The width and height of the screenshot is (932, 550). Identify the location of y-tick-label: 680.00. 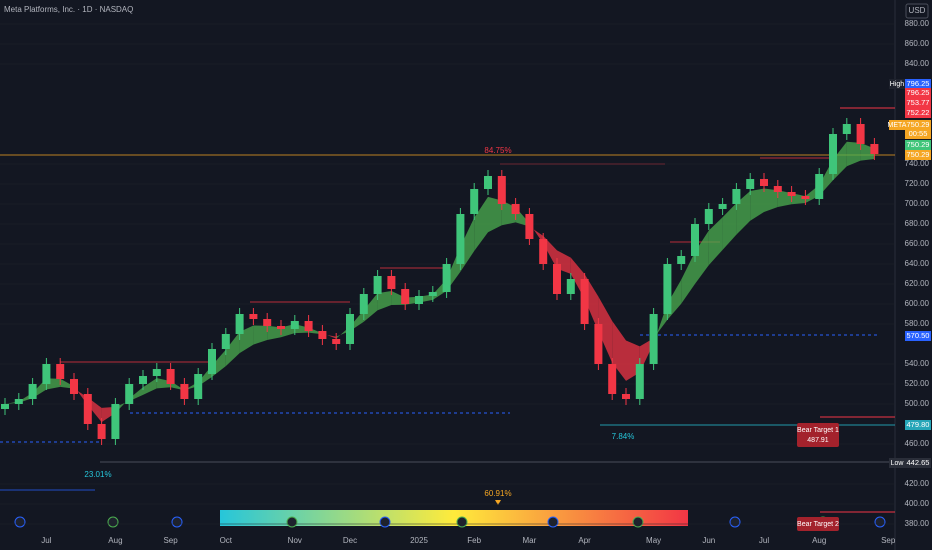
(917, 223).